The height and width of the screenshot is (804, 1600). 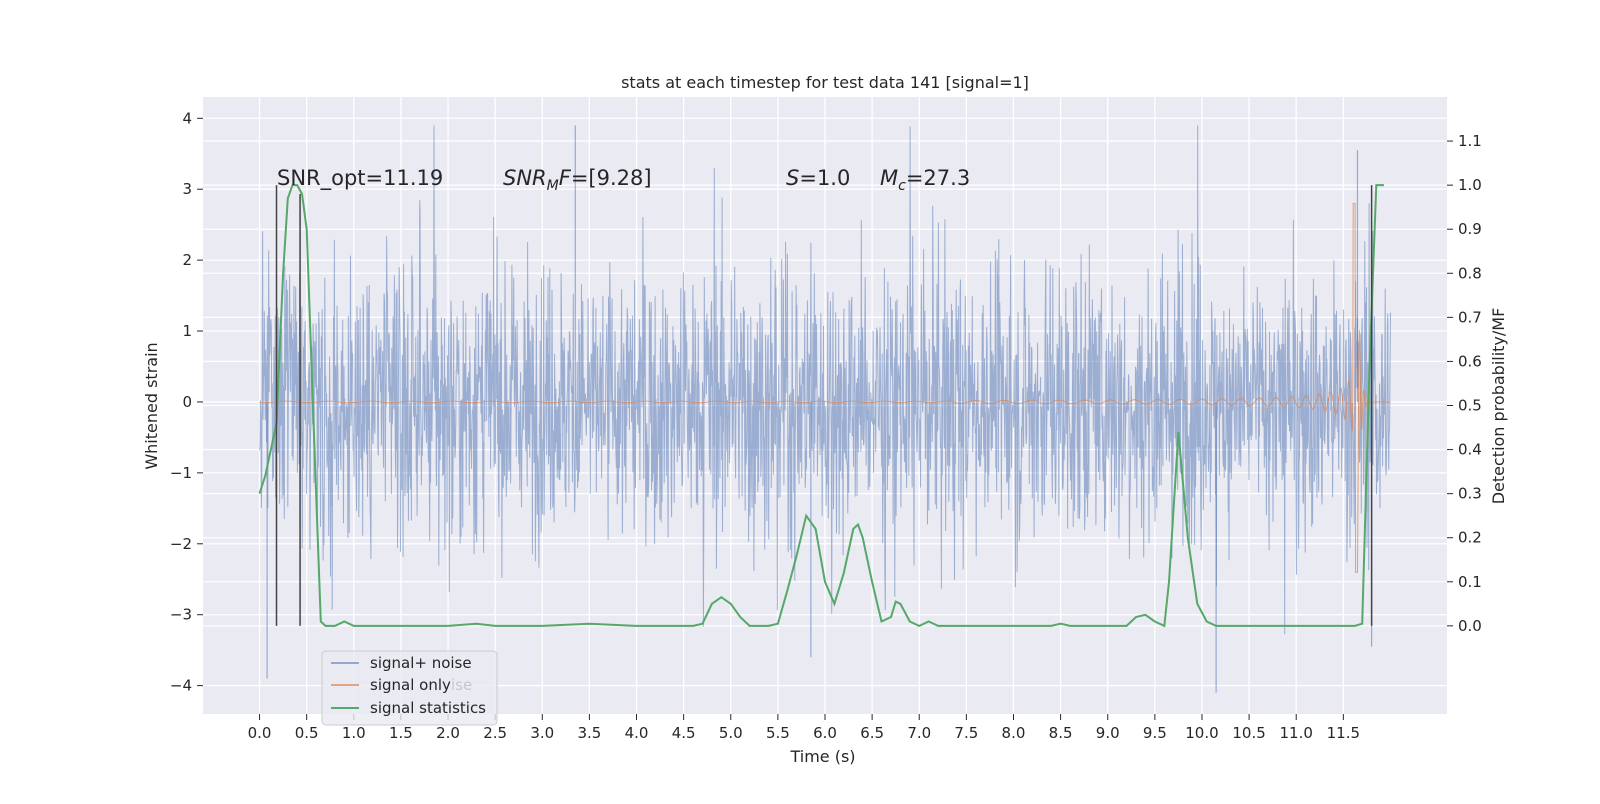 I want to click on y-right-tick-label: 0.9, so click(x=1470, y=229).